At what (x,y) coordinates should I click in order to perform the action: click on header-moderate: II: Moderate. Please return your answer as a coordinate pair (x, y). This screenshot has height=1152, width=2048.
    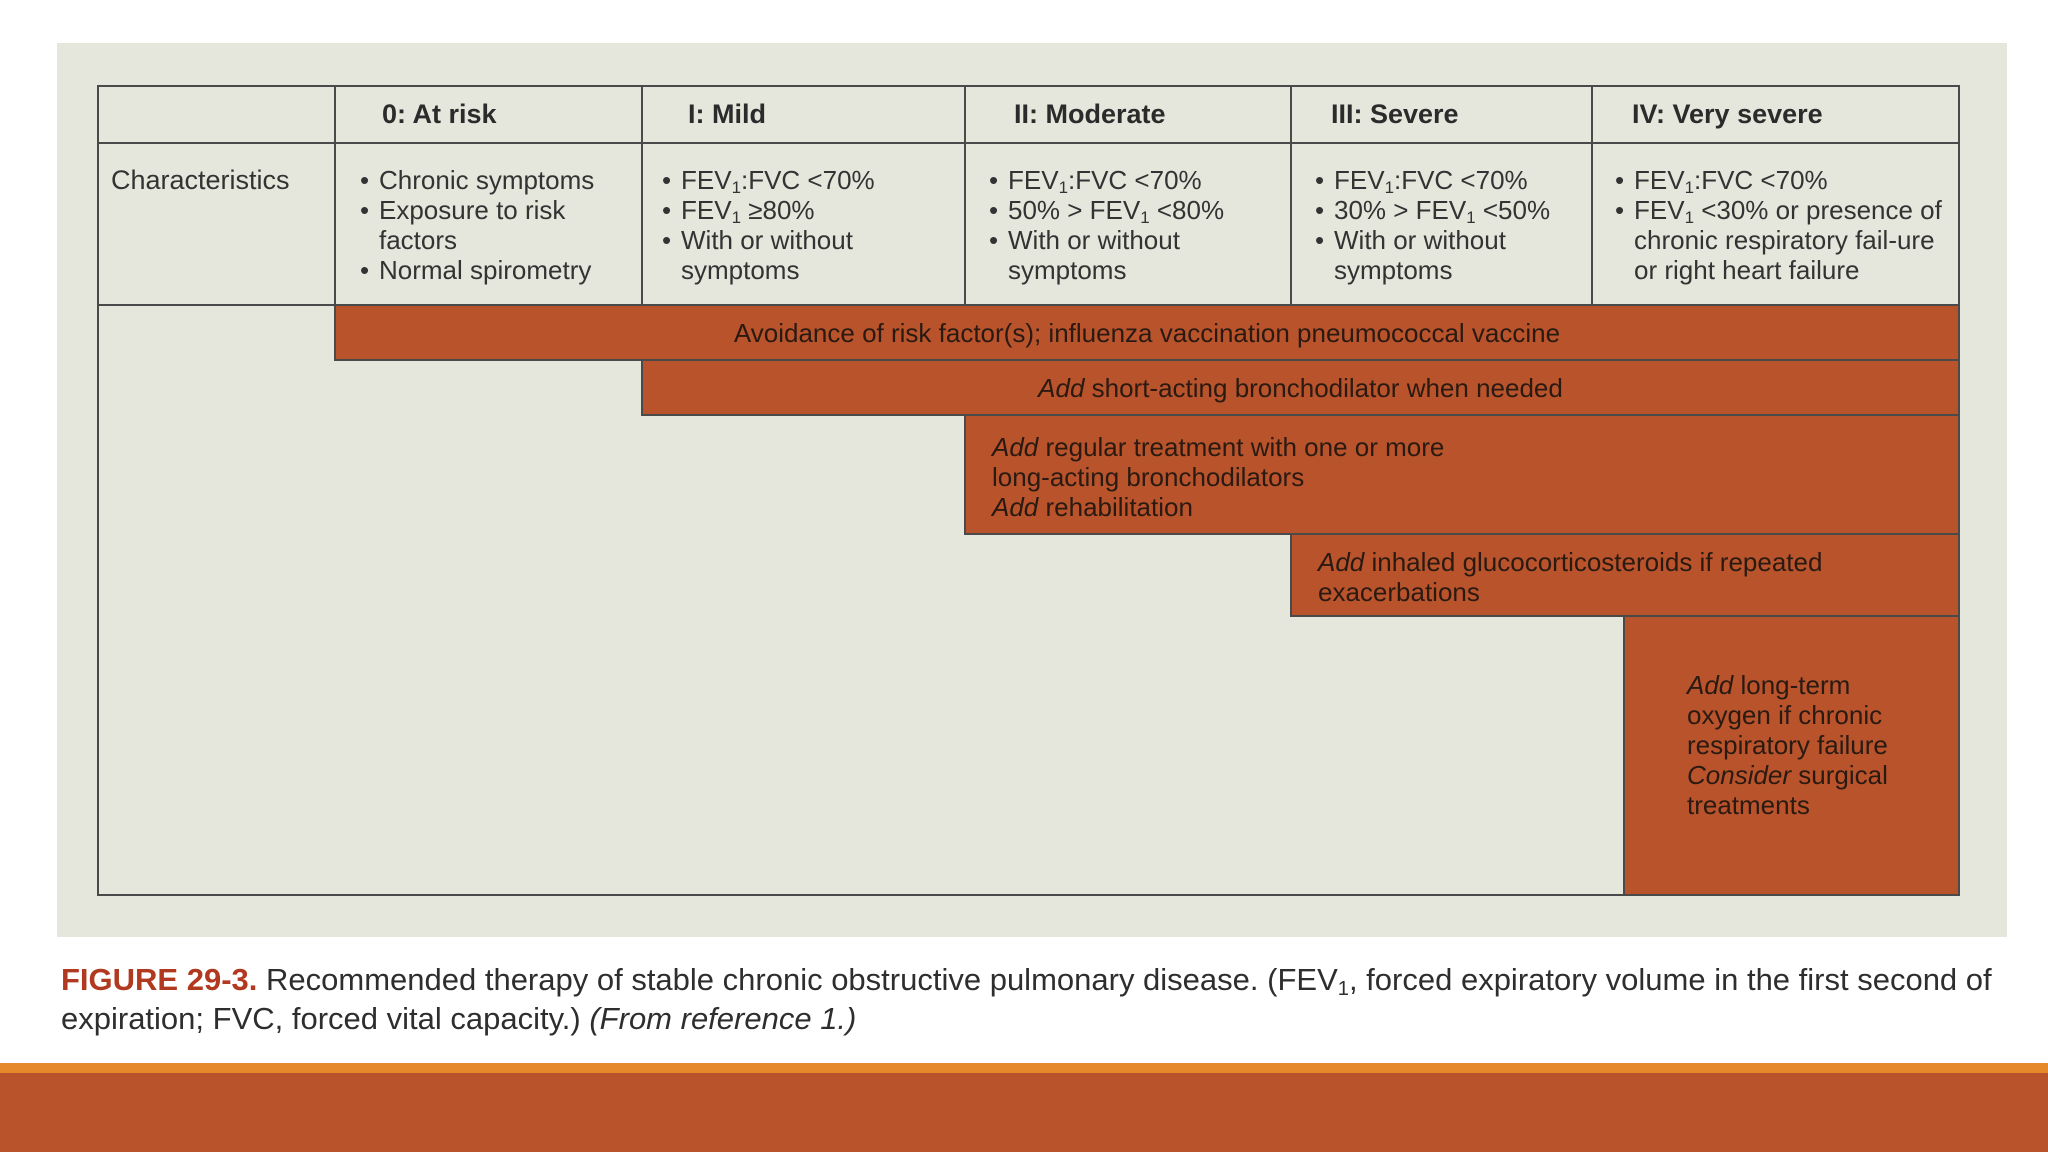
    Looking at the image, I should click on (1090, 114).